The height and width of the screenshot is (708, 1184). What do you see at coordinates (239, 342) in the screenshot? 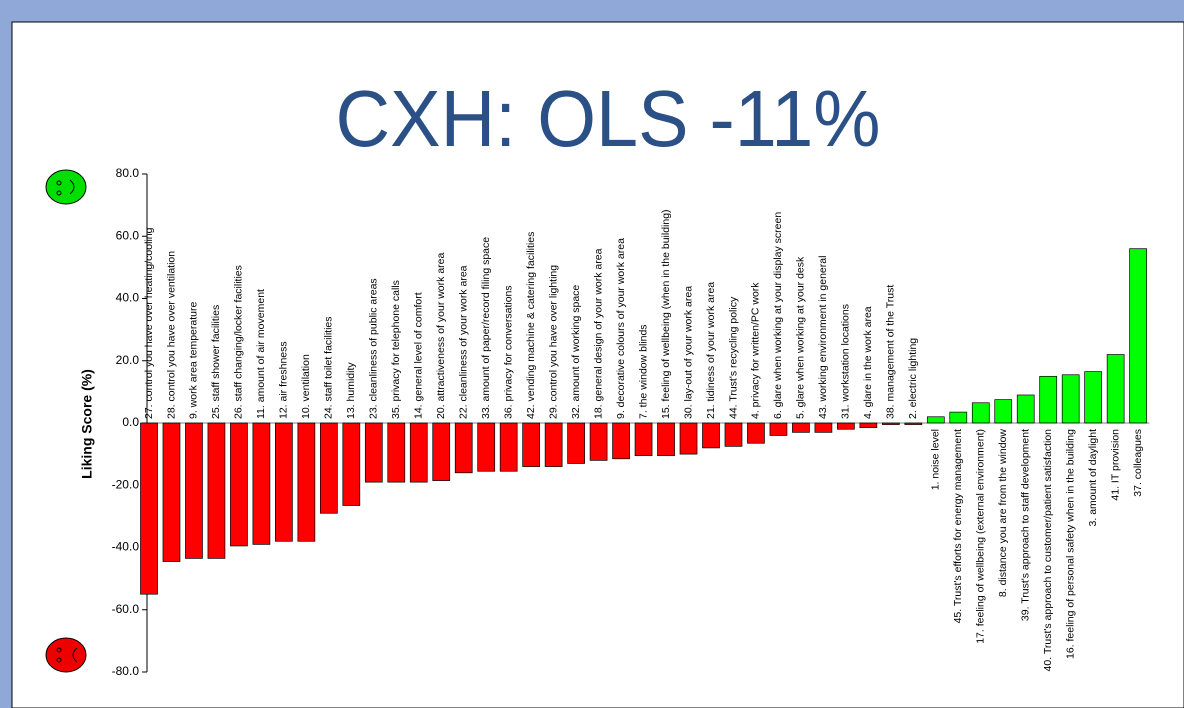
I see `x-tick-label: 26. staff changing/locker facilities` at bounding box center [239, 342].